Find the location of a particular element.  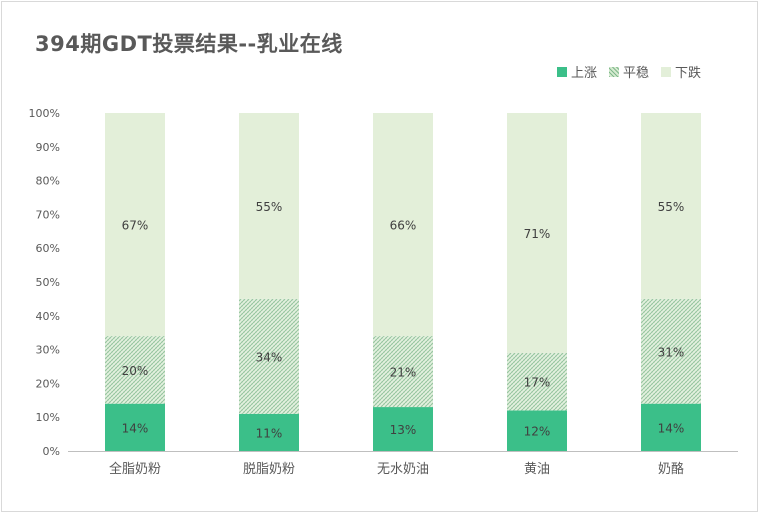

legend-item-rise: 上涨 is located at coordinates (576, 71).